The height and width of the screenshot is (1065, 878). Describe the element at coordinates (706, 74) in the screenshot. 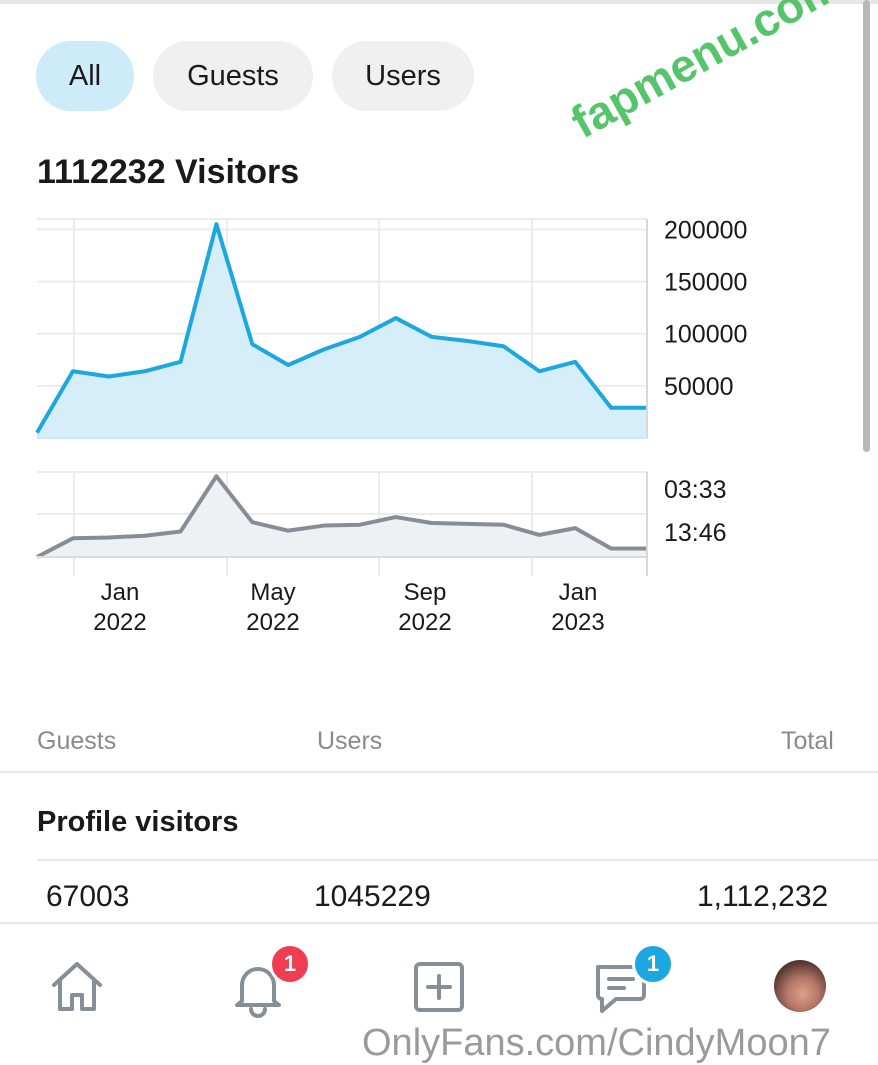

I see `watermark-text: fapmenu.com` at that location.